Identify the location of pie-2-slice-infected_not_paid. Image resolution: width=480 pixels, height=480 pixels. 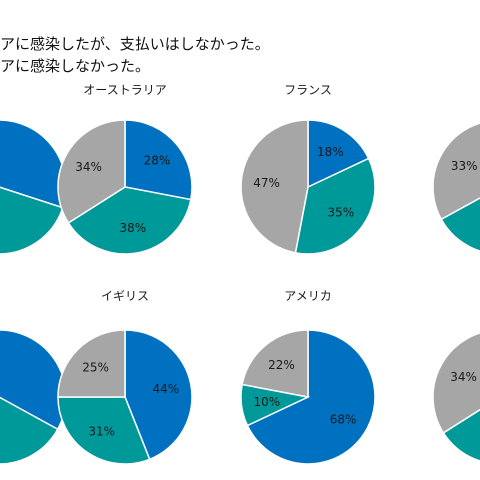
(335, 206).